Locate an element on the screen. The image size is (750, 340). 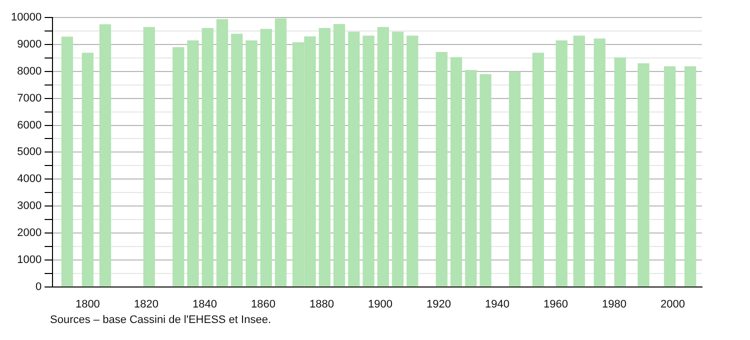
y-tick-label: 6000 is located at coordinates (29, 125).